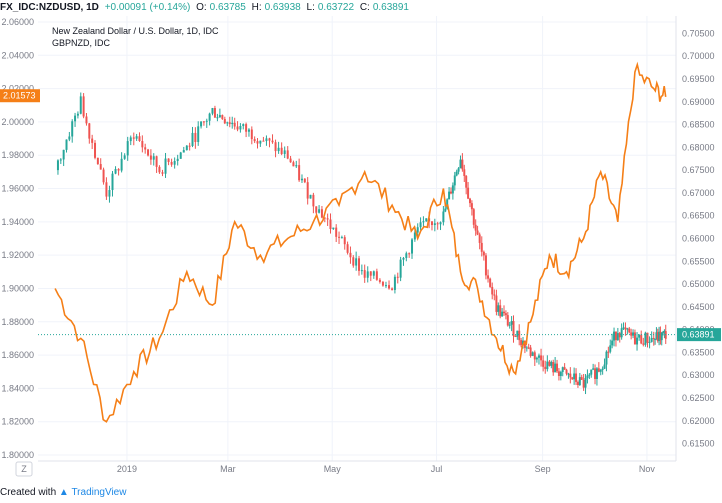 The width and height of the screenshot is (722, 503). What do you see at coordinates (698, 307) in the screenshot?
I see `right-tick-label: 0.64500` at bounding box center [698, 307].